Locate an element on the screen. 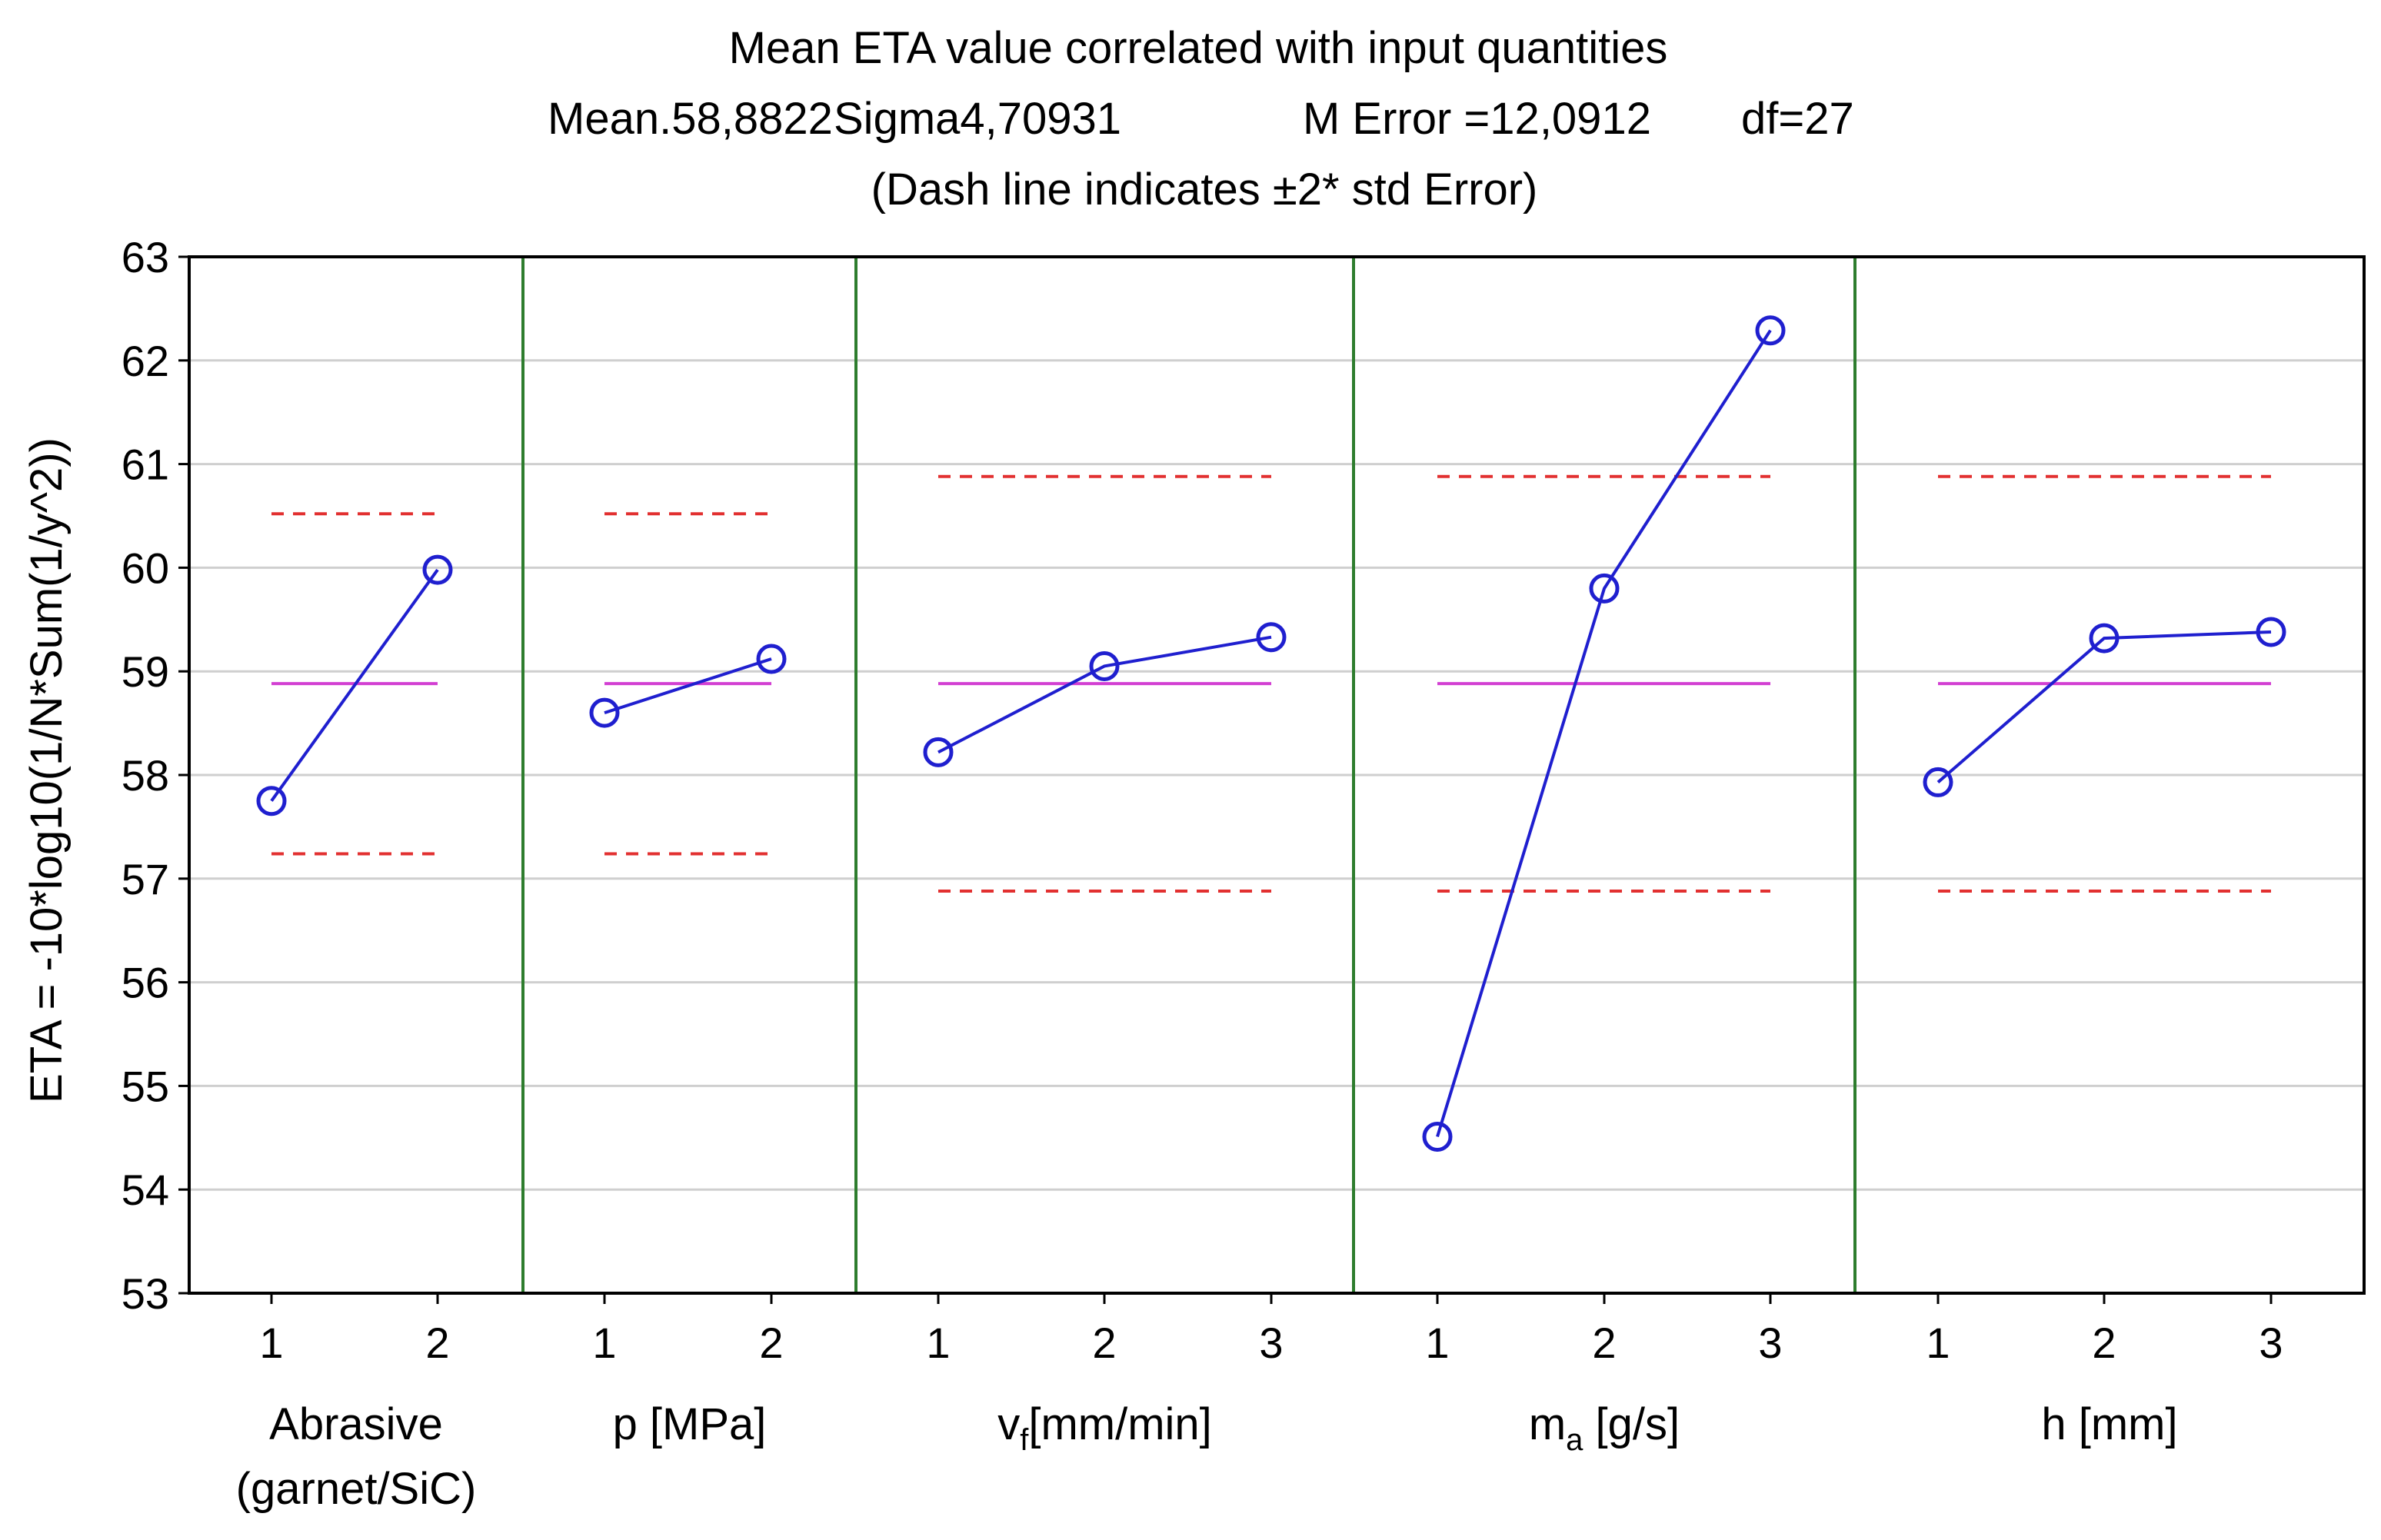 The width and height of the screenshot is (2381, 1540). factor-label-subscript: f is located at coordinates (1025, 1440).